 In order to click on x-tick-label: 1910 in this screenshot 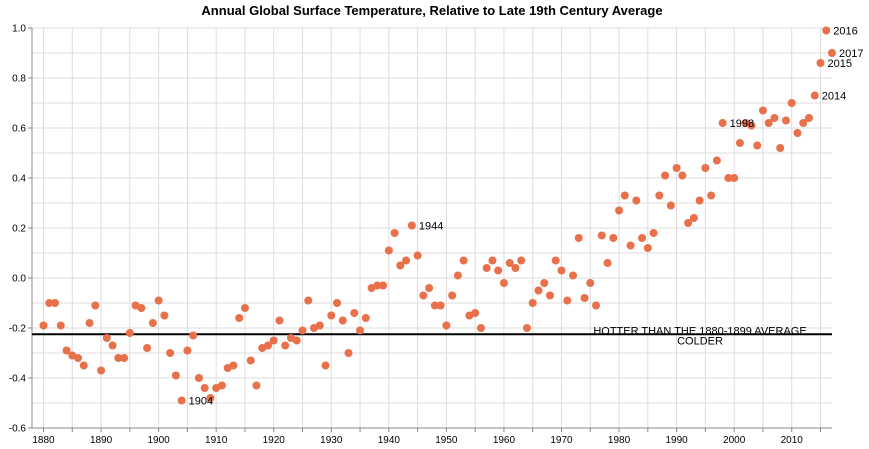, I will do `click(216, 440)`.